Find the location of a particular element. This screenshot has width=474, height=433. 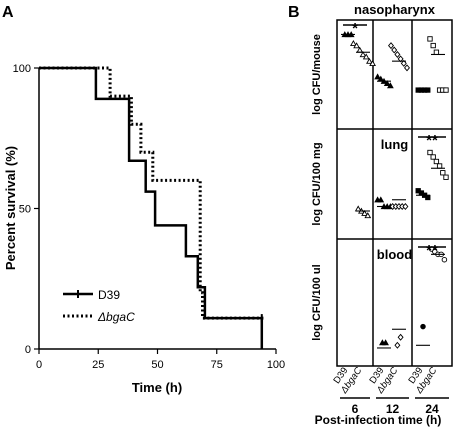

survival-x-tick-label: 50 is located at coordinates (157, 365).